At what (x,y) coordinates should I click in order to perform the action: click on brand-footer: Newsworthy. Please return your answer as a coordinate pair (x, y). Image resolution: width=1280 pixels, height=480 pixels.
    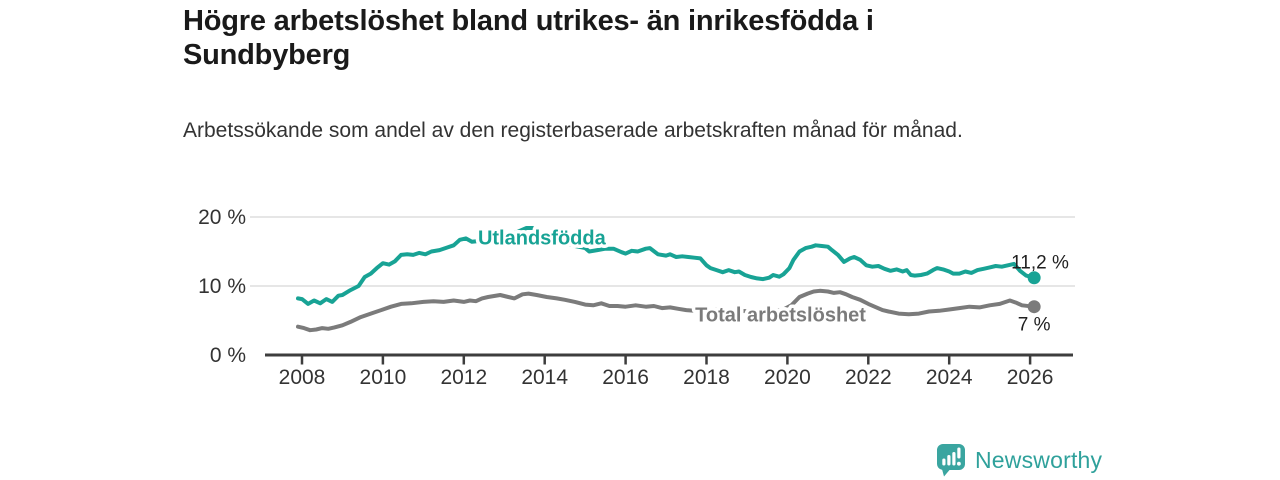
    Looking at the image, I should click on (1019, 460).